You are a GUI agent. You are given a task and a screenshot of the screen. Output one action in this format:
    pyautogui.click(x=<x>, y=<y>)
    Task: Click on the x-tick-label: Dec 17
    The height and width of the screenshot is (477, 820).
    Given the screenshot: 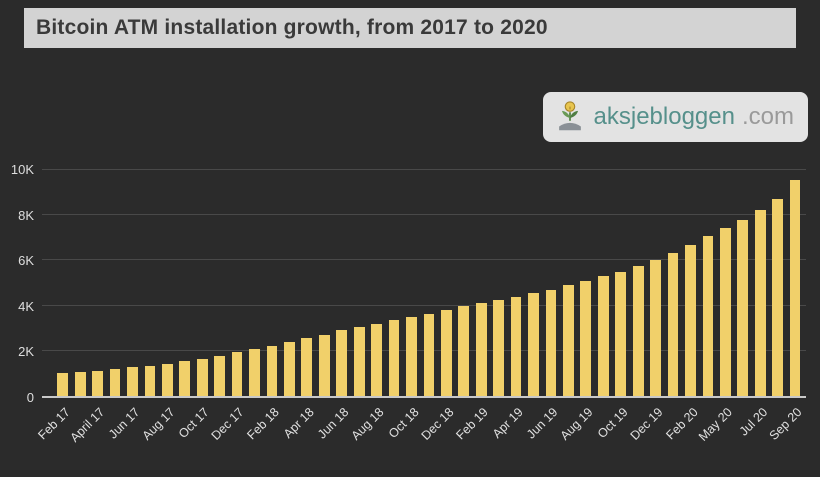 What is the action you would take?
    pyautogui.click(x=228, y=424)
    